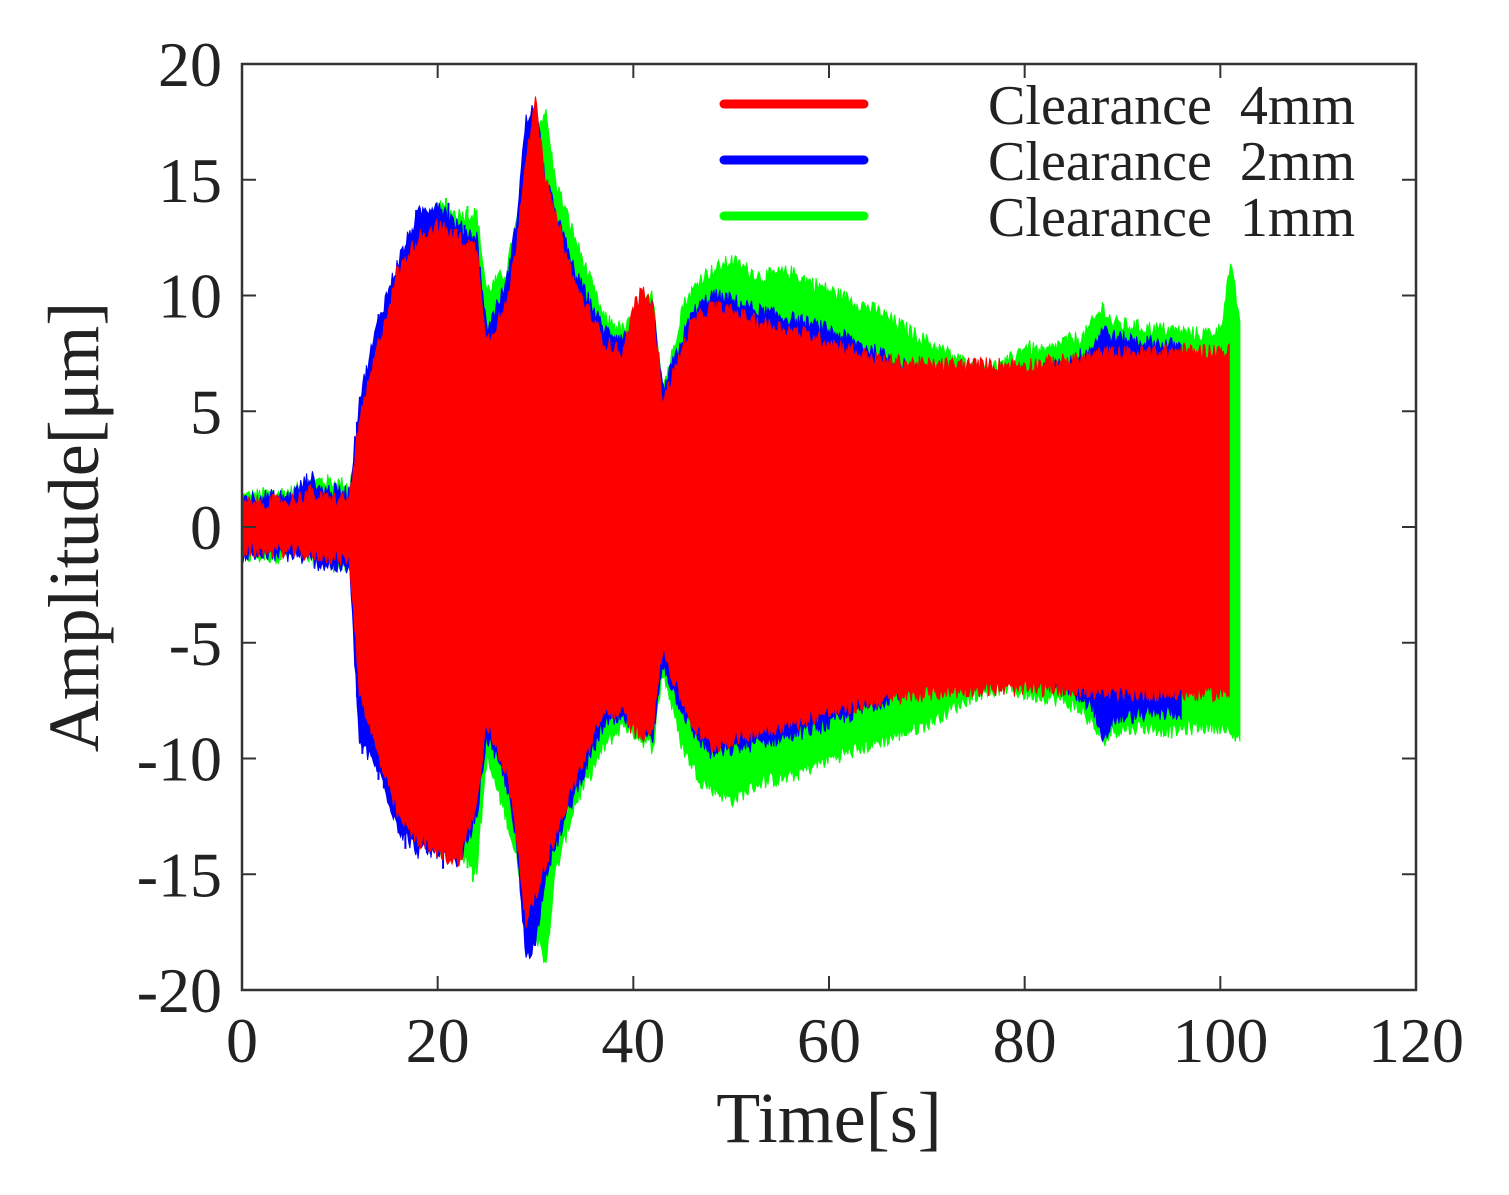 This screenshot has height=1195, width=1509. I want to click on legend-item: Clearance 1mm, so click(1037, 218).